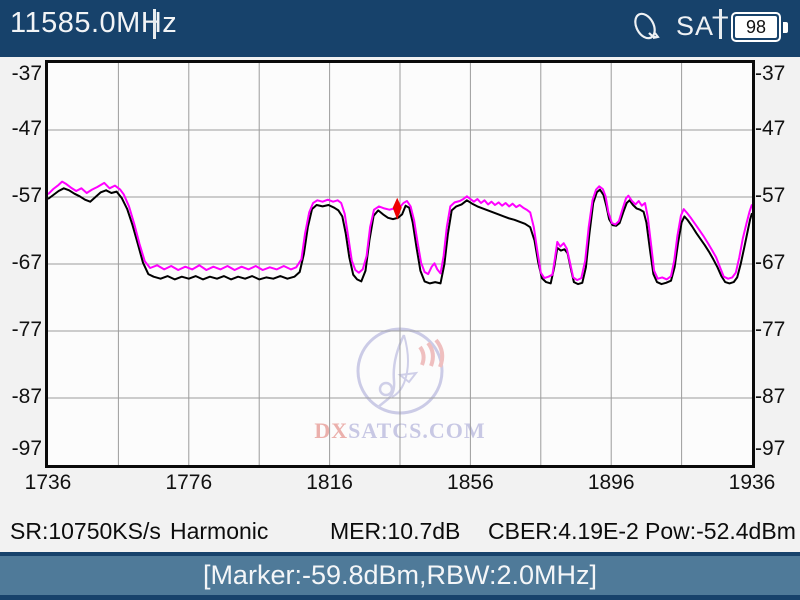 This screenshot has width=800, height=600. What do you see at coordinates (329, 482) in the screenshot?
I see `x-axis-label: 1816` at bounding box center [329, 482].